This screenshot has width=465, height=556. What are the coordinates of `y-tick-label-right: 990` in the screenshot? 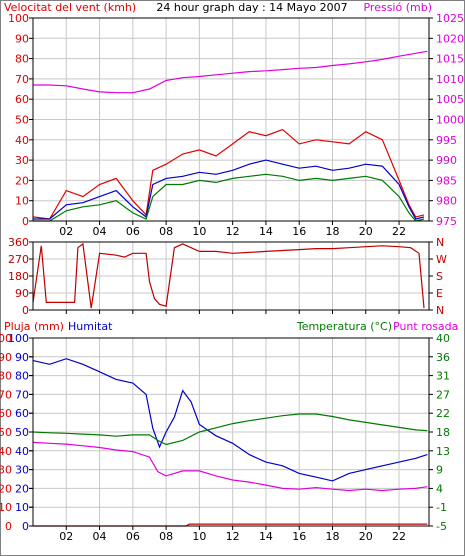 It's located at (446, 160).